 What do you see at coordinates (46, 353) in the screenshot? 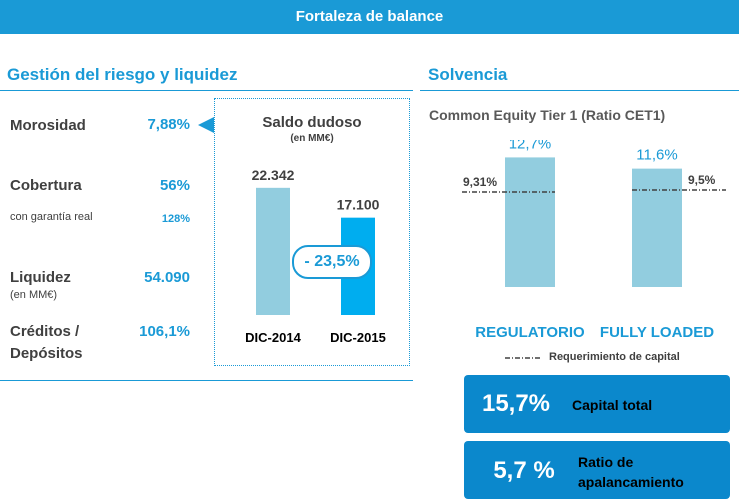
I see `depositos-label: Depósitos` at bounding box center [46, 353].